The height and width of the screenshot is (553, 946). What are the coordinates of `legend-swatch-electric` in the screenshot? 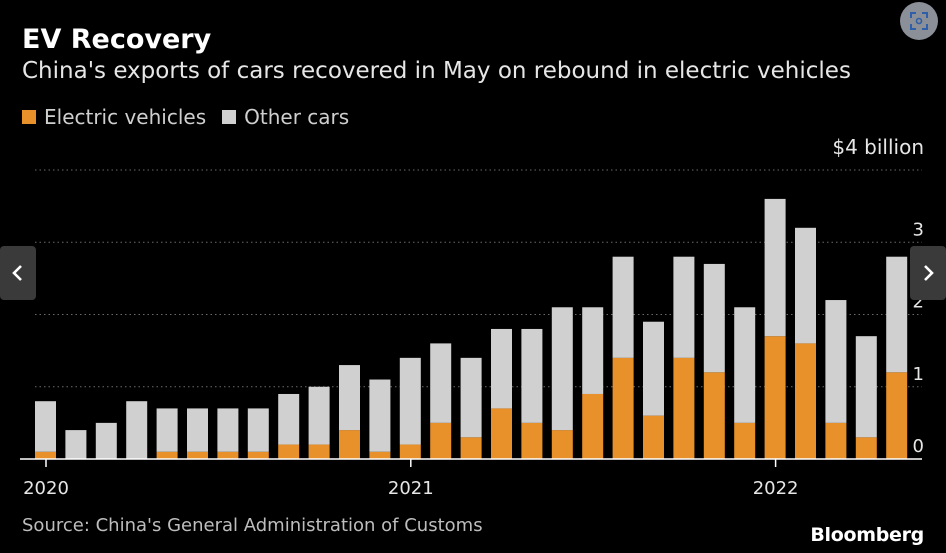 It's located at (29, 117).